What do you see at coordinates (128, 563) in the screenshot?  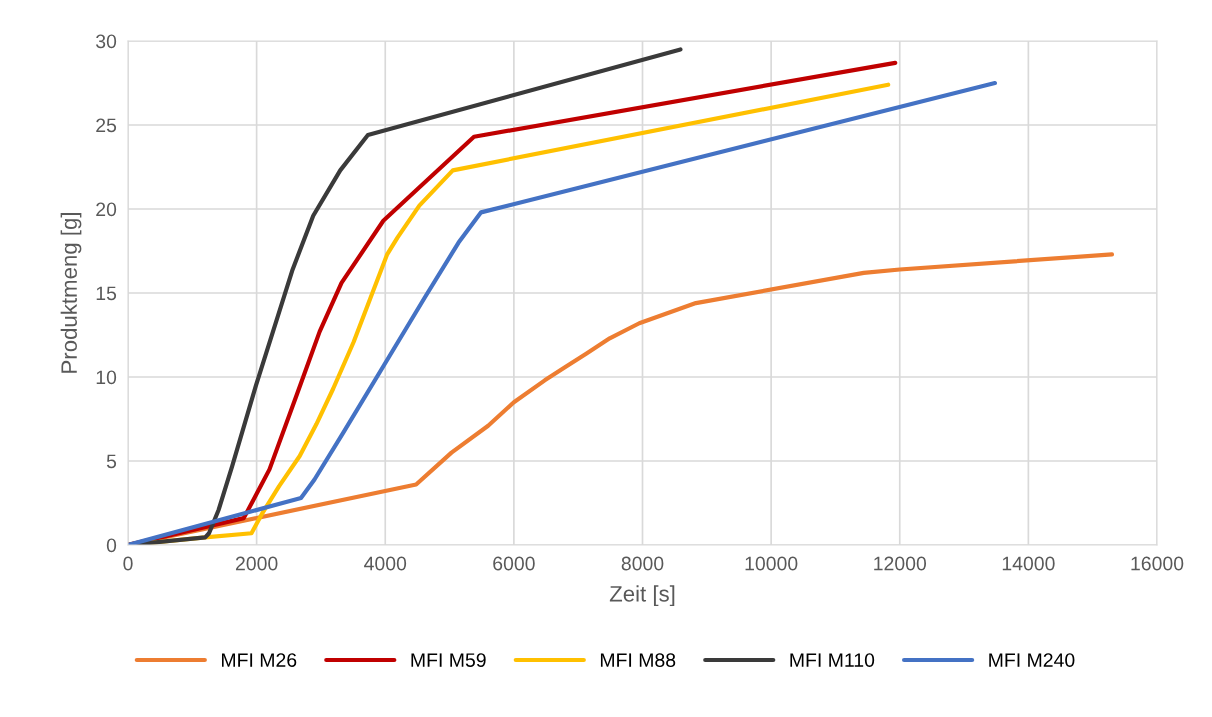 I see `x-tick-label: 0` at bounding box center [128, 563].